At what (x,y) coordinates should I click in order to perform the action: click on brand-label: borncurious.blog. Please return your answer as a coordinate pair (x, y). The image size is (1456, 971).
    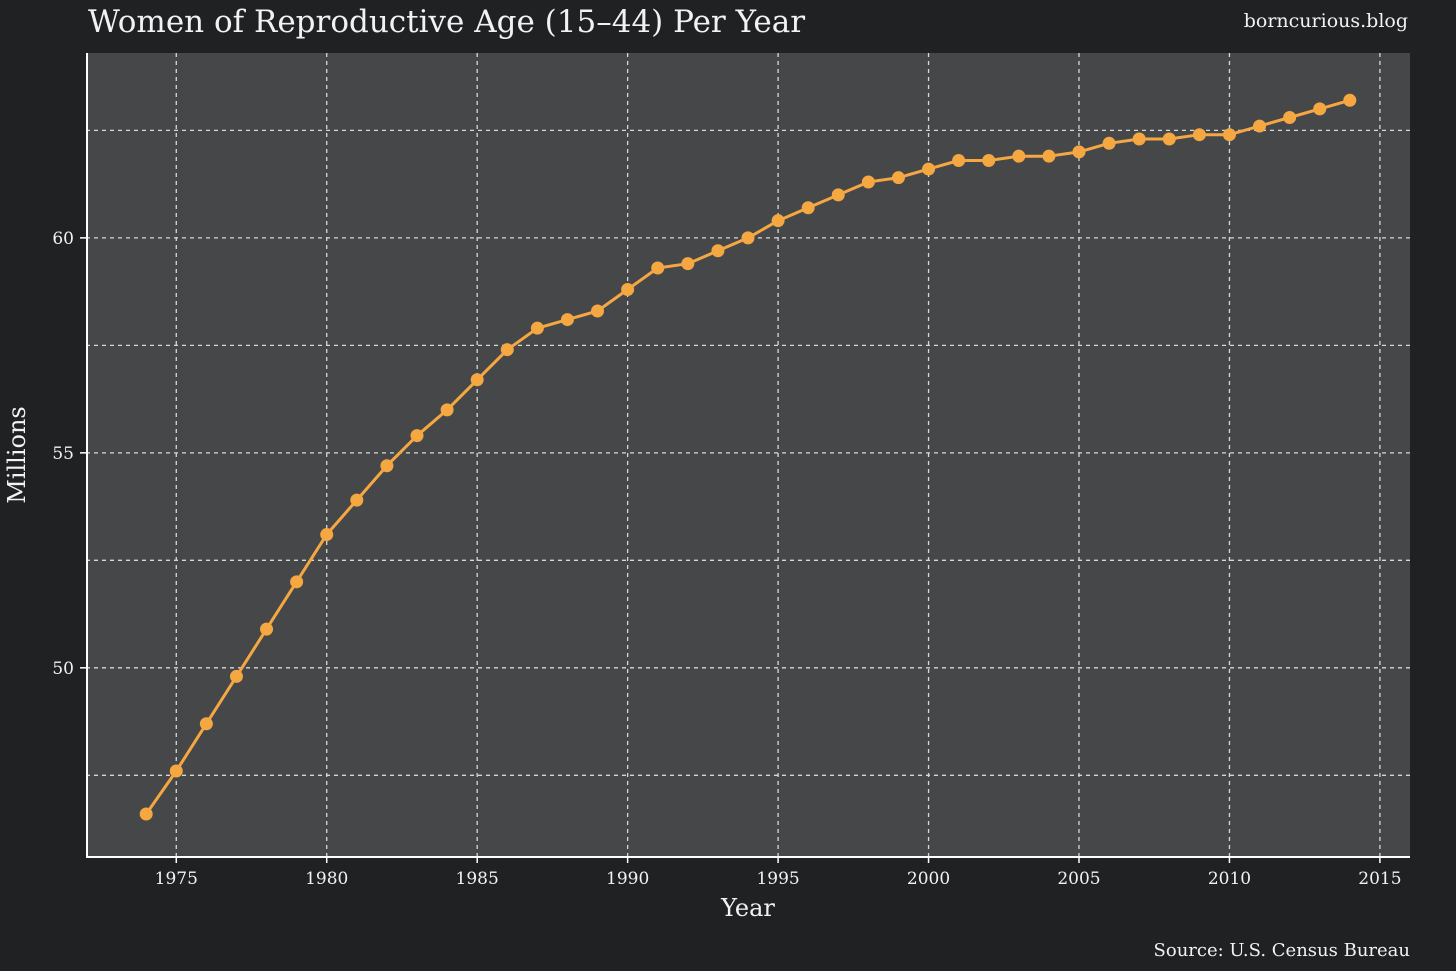
    Looking at the image, I should click on (1325, 21).